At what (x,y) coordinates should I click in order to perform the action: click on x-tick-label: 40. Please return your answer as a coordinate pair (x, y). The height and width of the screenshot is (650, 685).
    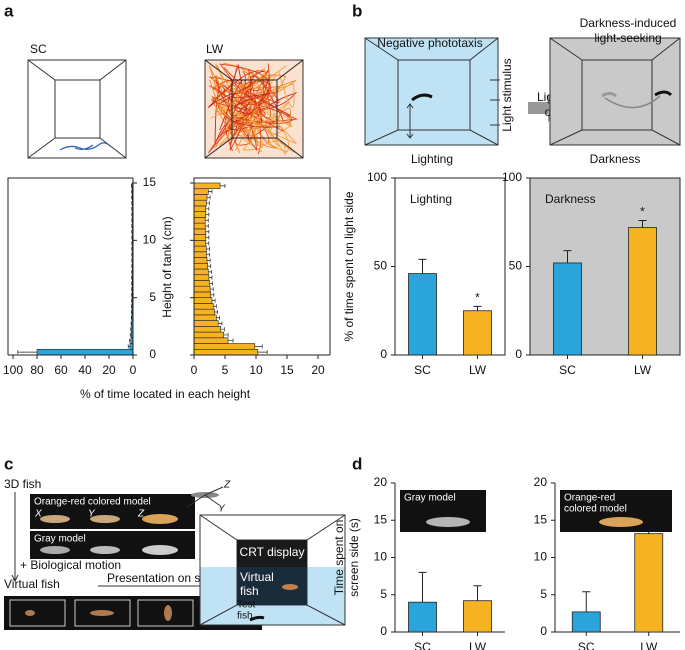
    Looking at the image, I should click on (85, 370).